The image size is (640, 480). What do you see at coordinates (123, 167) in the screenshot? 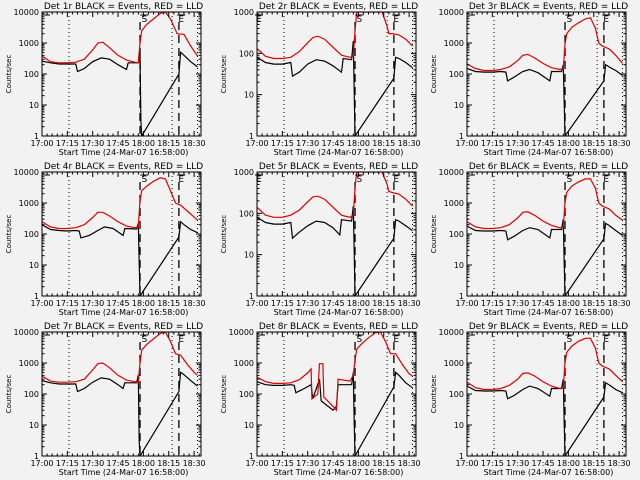
I see `panel-title: Det 4r BLACK = Events, RED = LLD` at bounding box center [123, 167].